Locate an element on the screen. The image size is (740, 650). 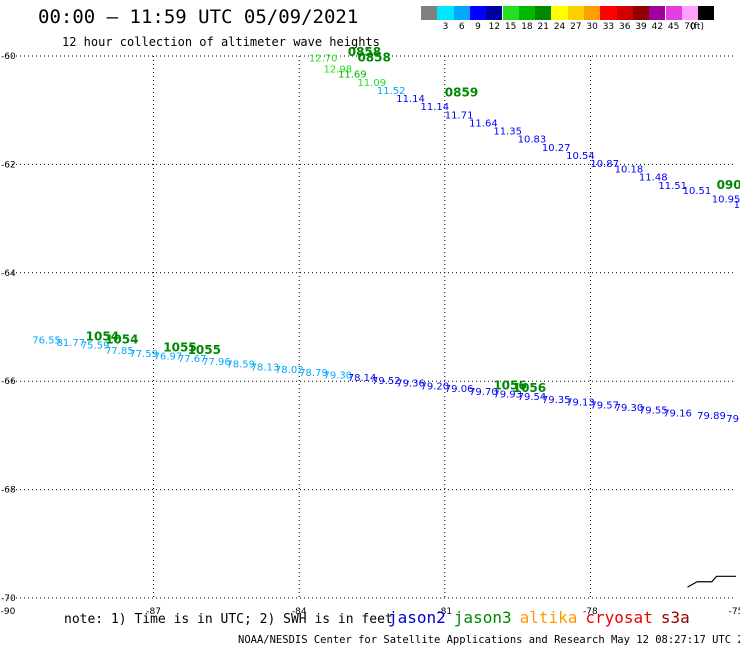
y-tick-label: -62 is located at coordinates (8, 165).